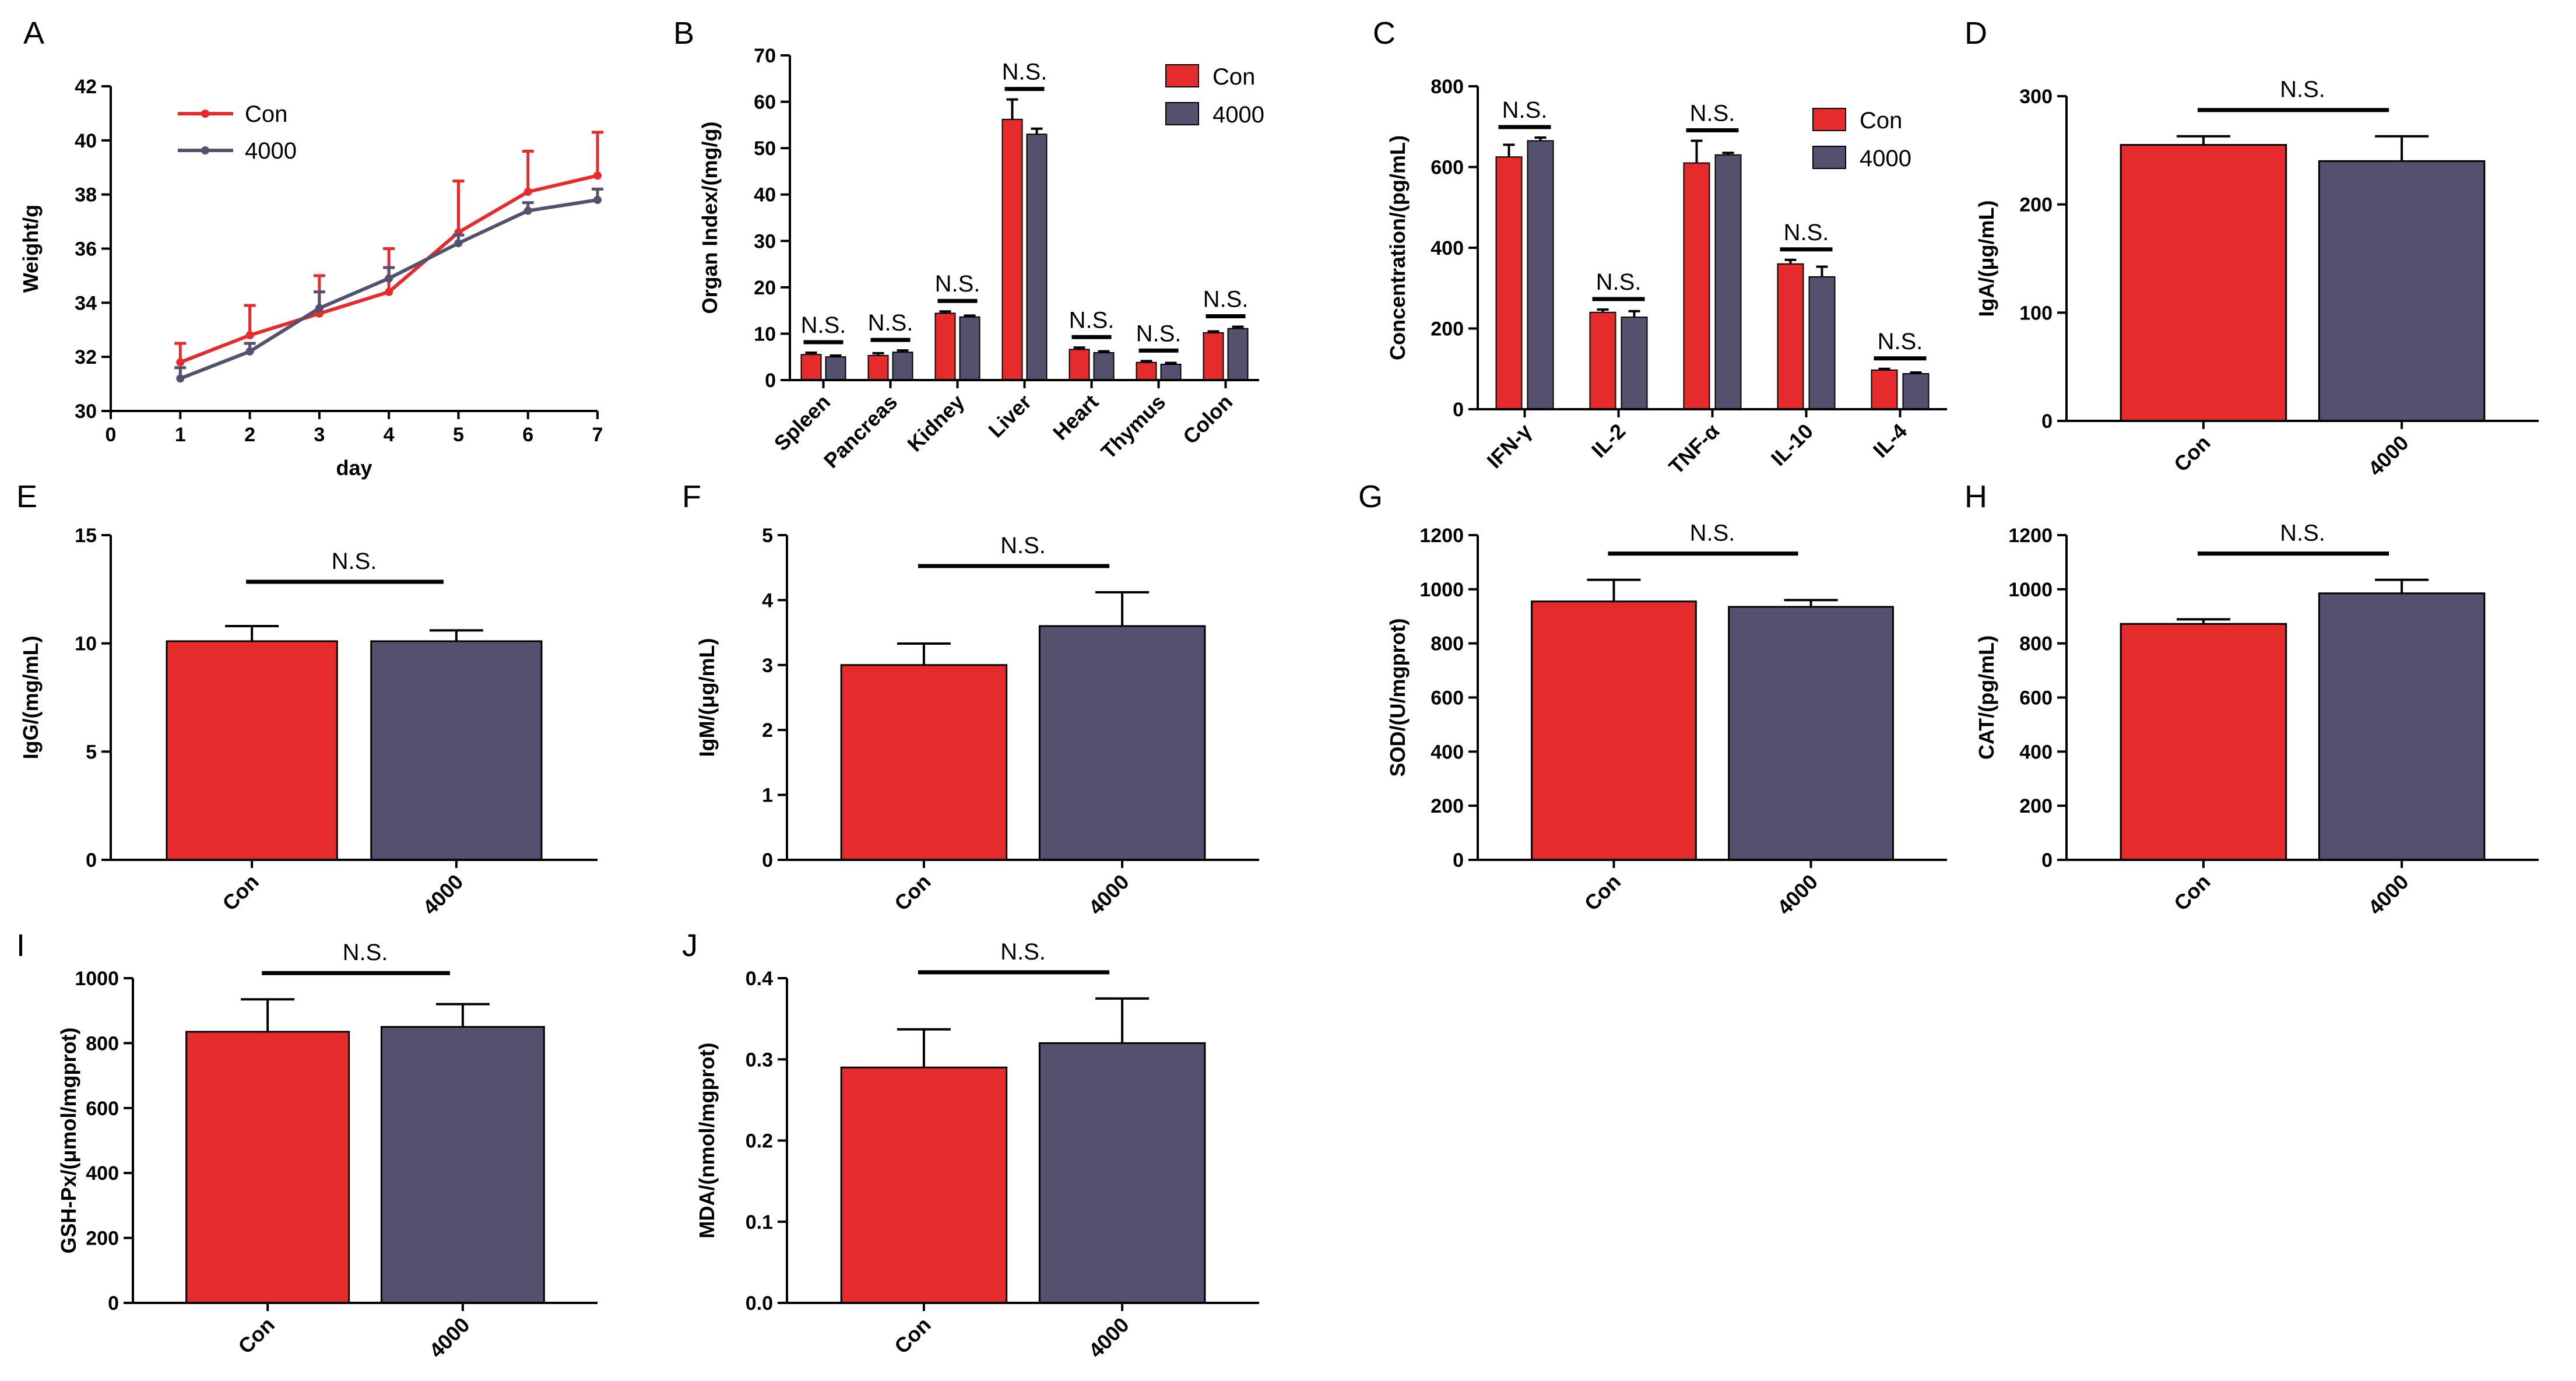 This screenshot has height=1381, width=2576. I want to click on x-tick-label: TNF-α, so click(1694, 449).